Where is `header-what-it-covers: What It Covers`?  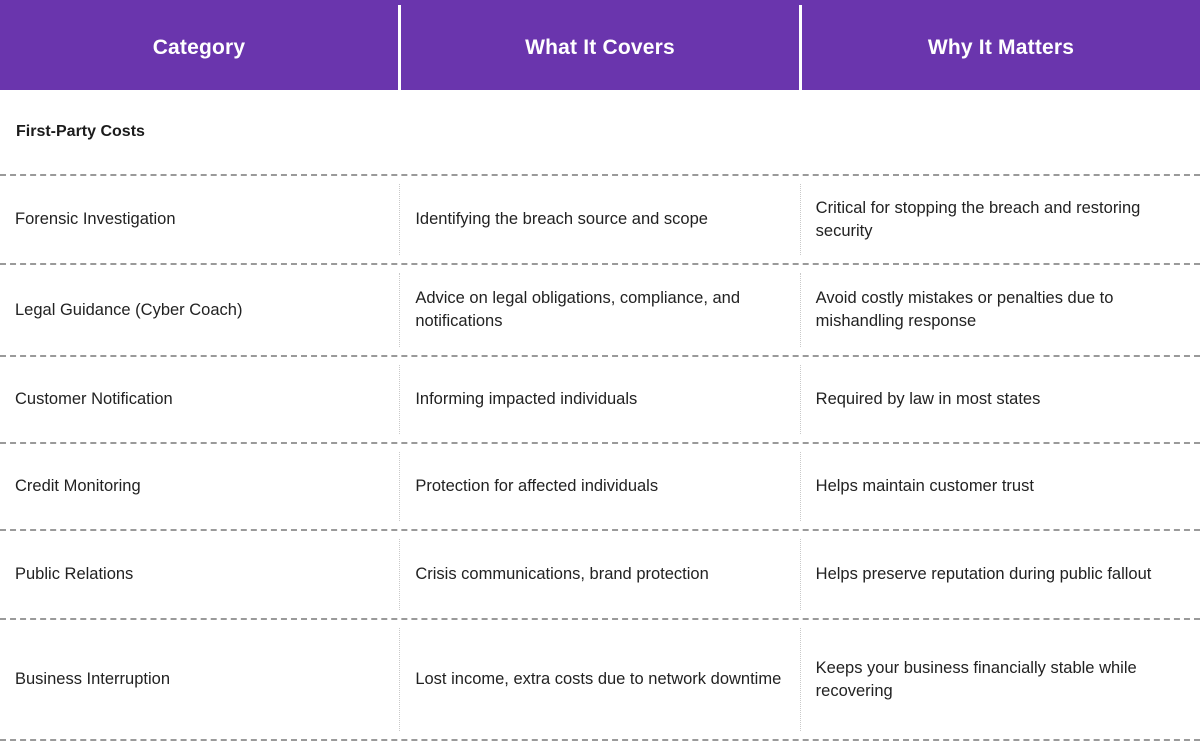 header-what-it-covers: What It Covers is located at coordinates (600, 47).